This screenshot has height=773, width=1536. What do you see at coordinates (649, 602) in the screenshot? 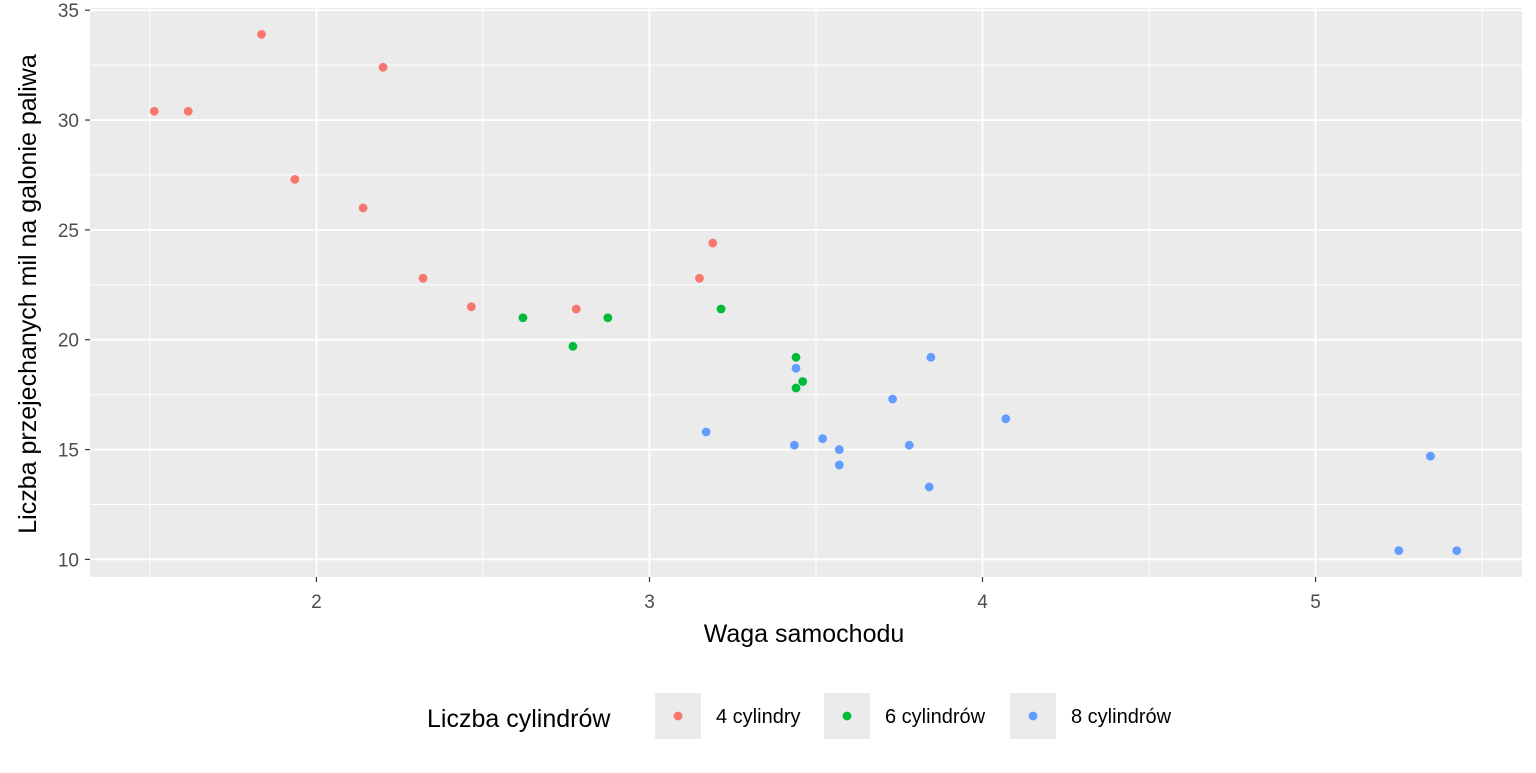
I see `x-tick-label: 3` at bounding box center [649, 602].